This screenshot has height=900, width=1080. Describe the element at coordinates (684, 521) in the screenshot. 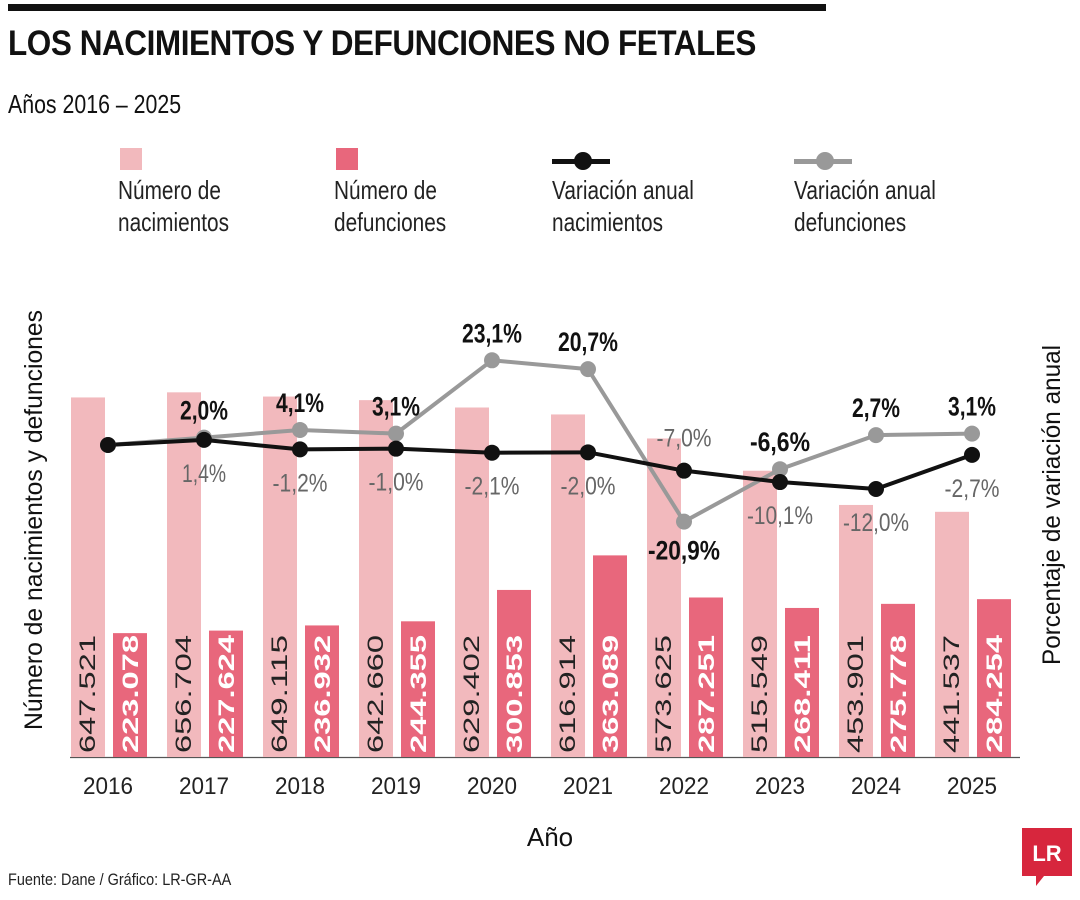

I see `point-deaths-variation-2022` at that location.